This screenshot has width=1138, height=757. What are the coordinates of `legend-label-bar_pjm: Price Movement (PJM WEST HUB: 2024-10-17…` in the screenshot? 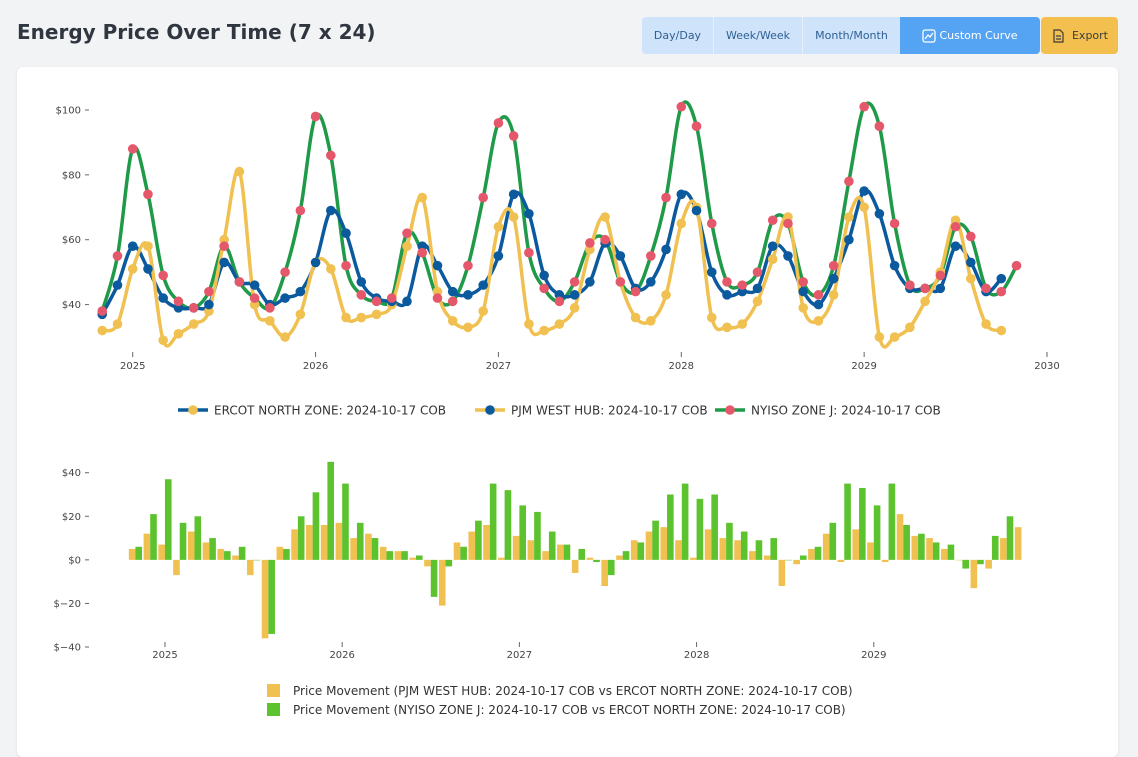 It's located at (573, 691).